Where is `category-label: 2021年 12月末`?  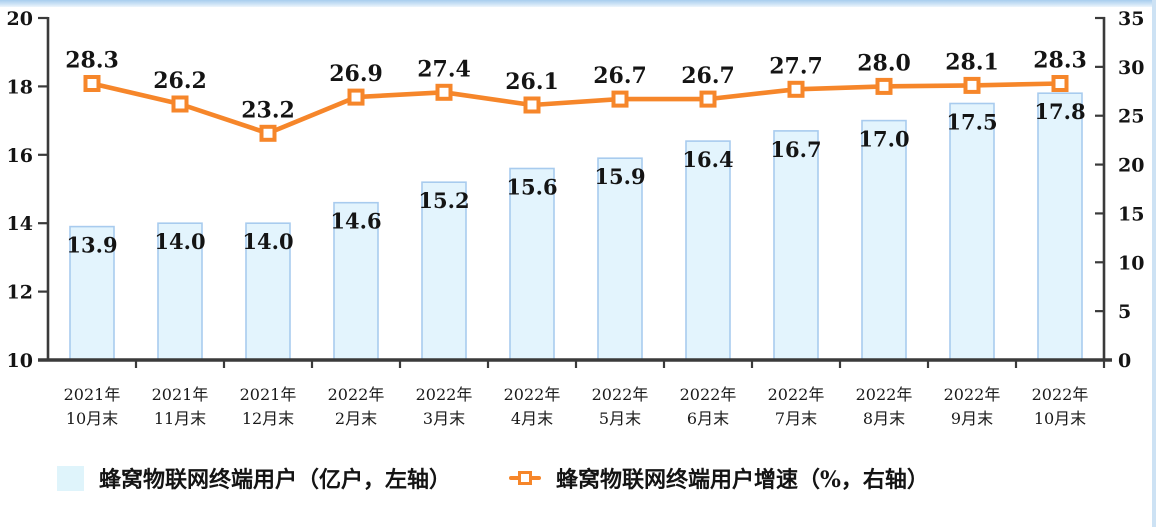 category-label: 2021年 12月末 is located at coordinates (268, 406).